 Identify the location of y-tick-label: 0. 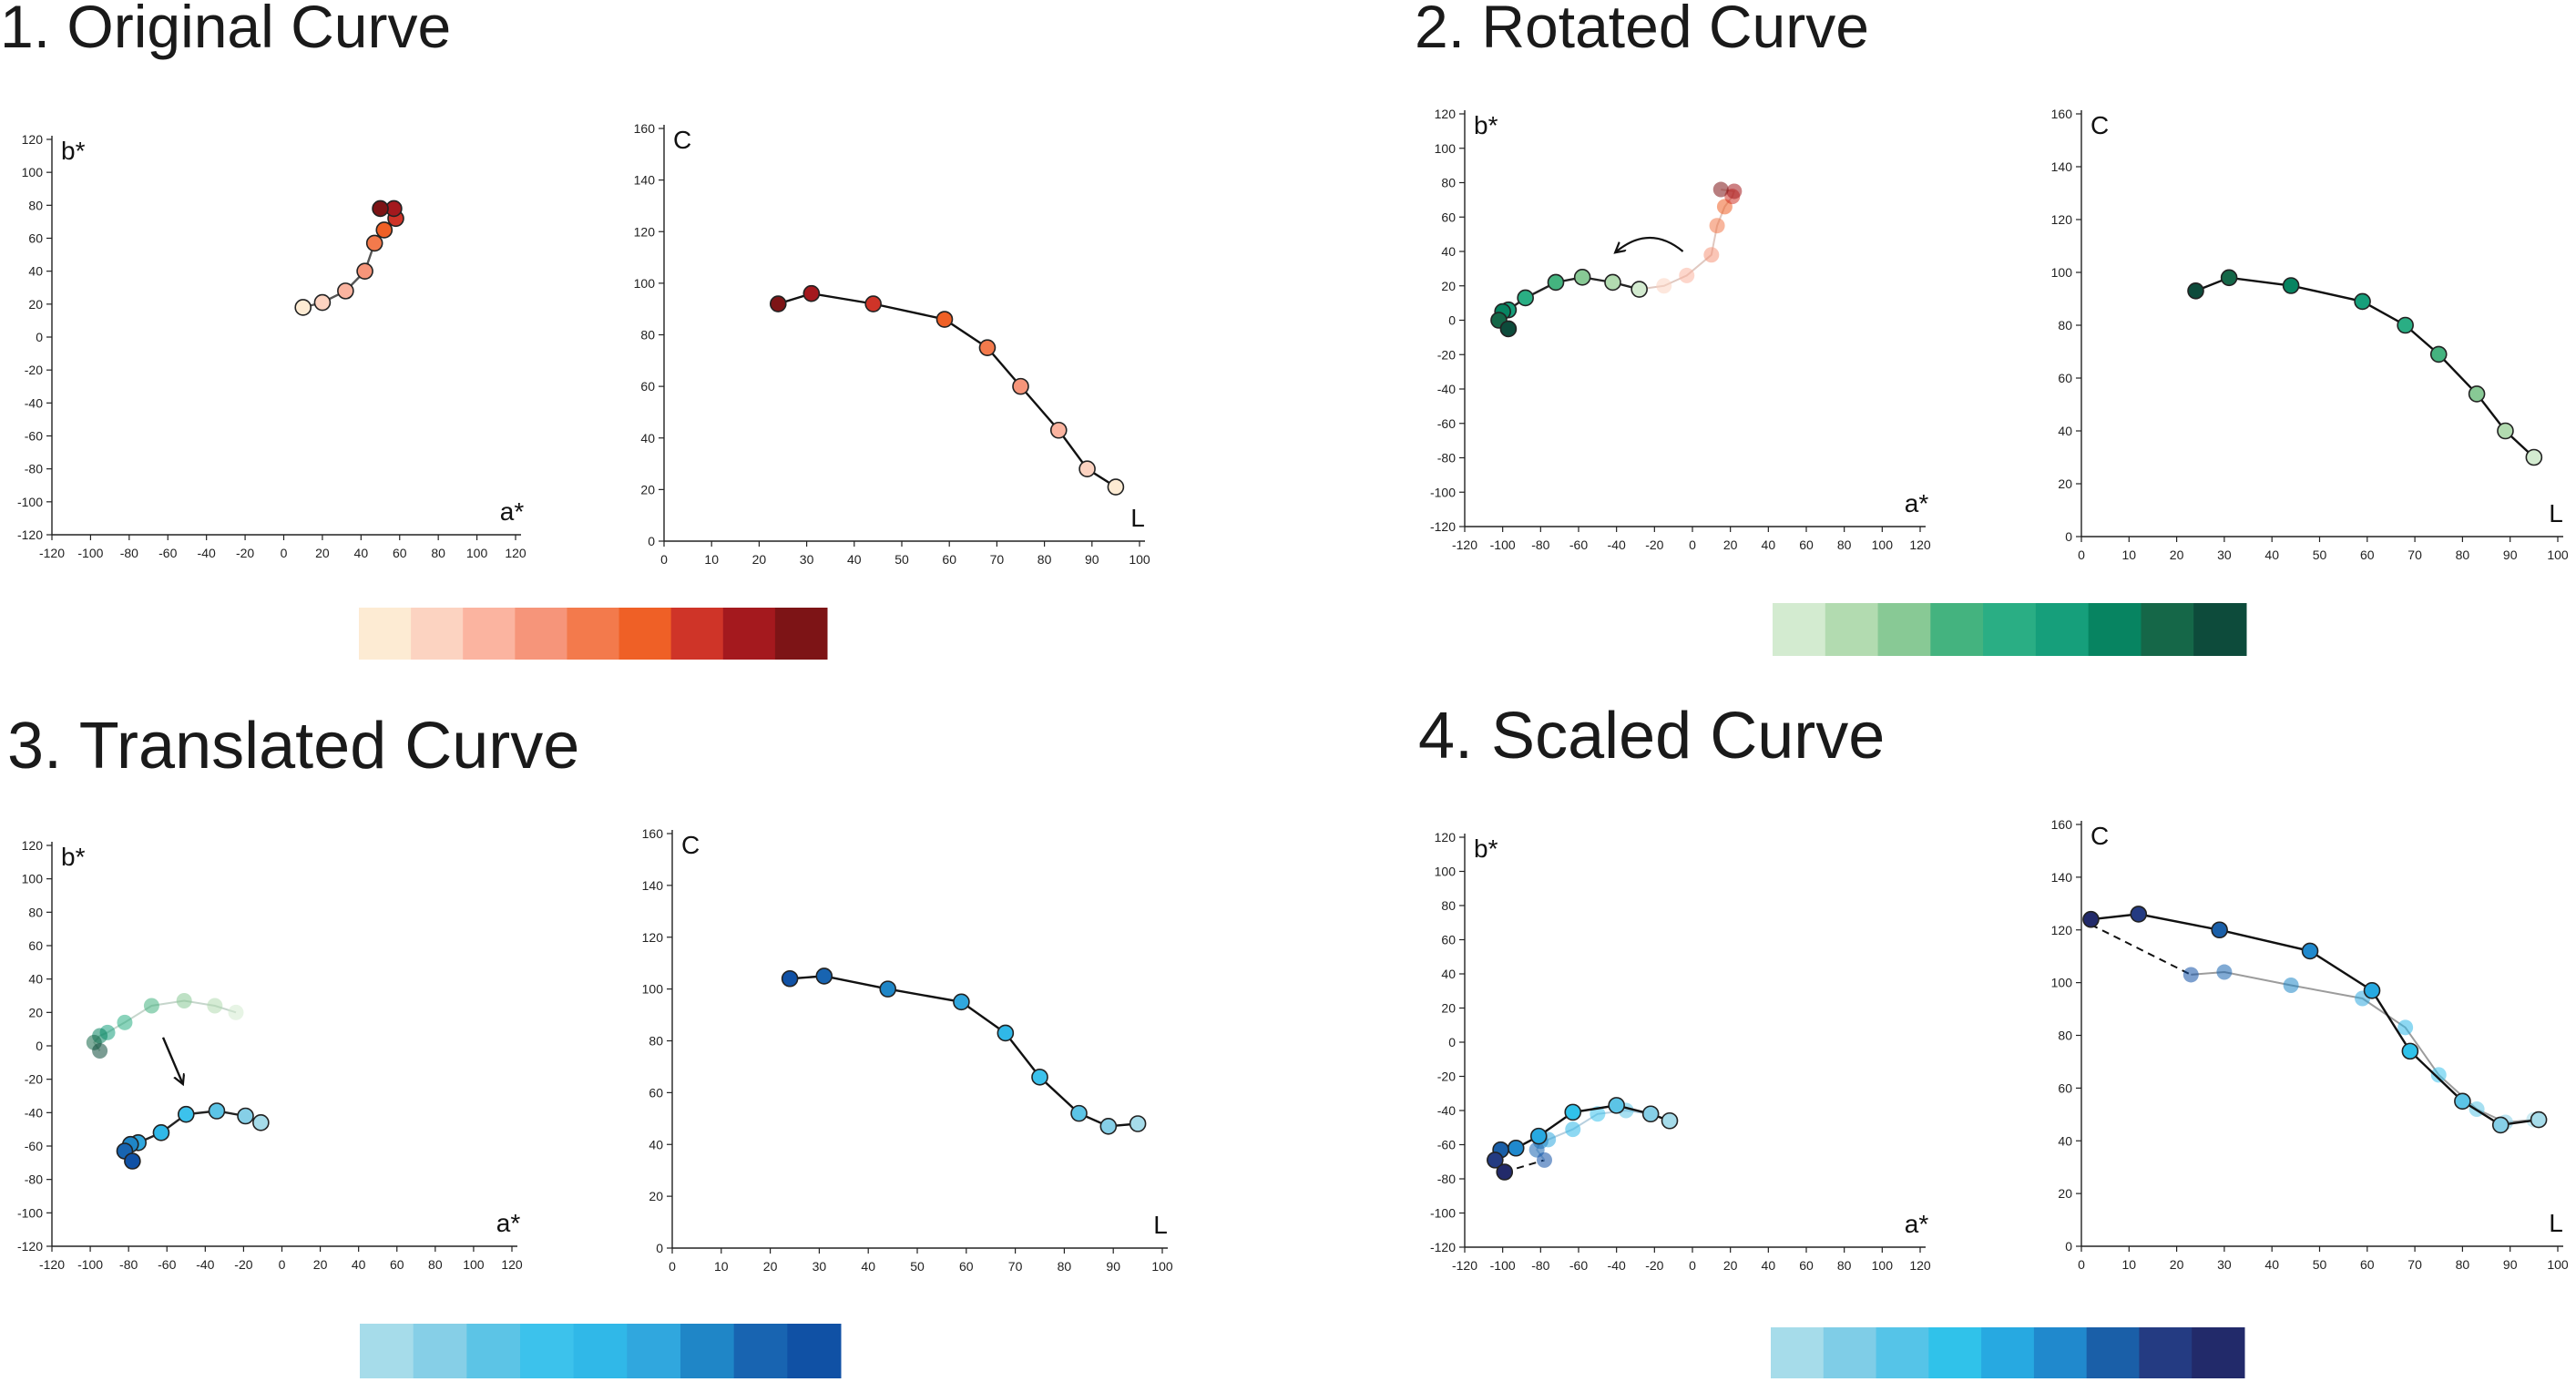
(2068, 536).